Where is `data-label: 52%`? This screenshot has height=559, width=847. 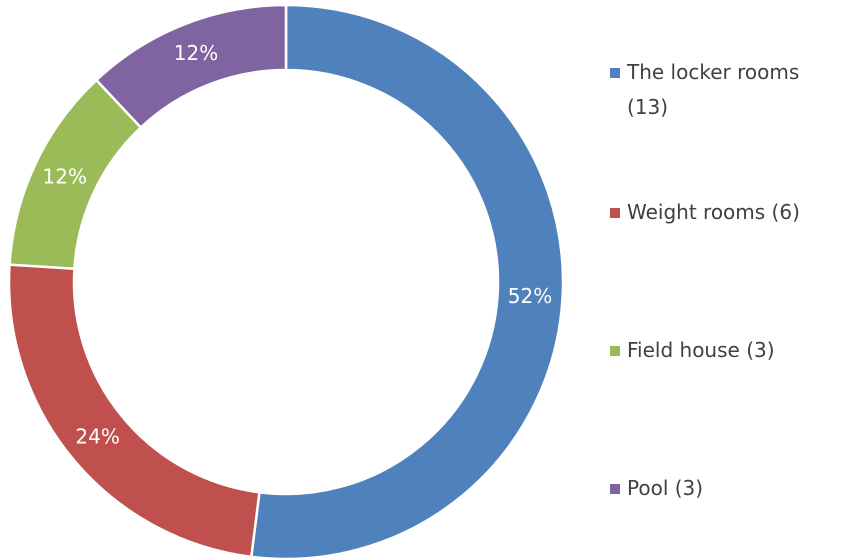 data-label: 52% is located at coordinates (530, 296).